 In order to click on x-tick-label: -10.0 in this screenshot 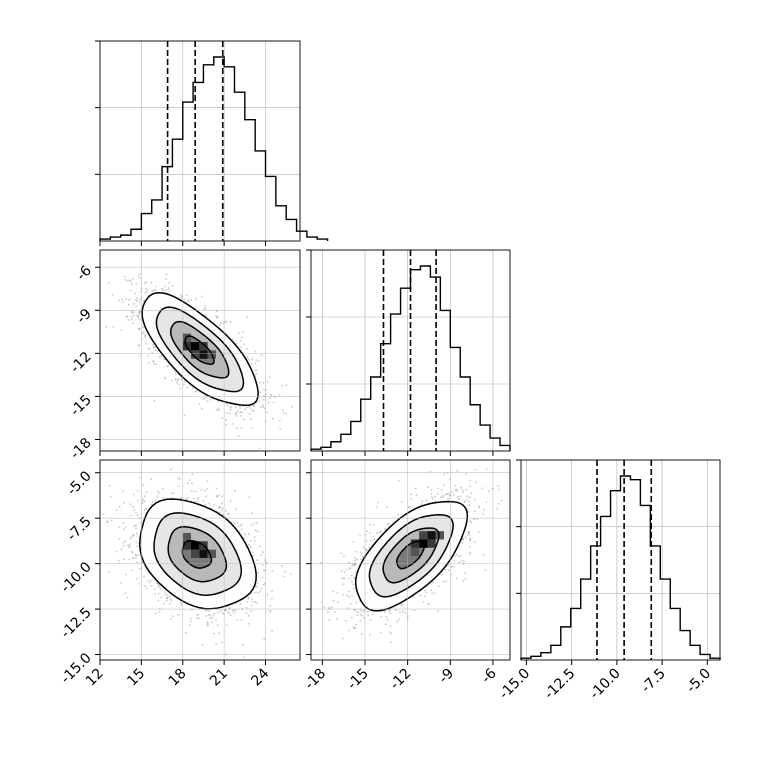, I will do `click(605, 684)`.